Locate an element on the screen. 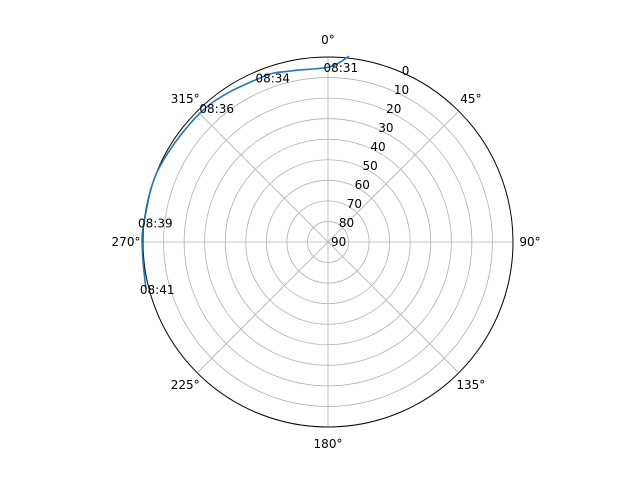 This screenshot has height=480, width=640. theta-tick-label: 315° is located at coordinates (185, 99).